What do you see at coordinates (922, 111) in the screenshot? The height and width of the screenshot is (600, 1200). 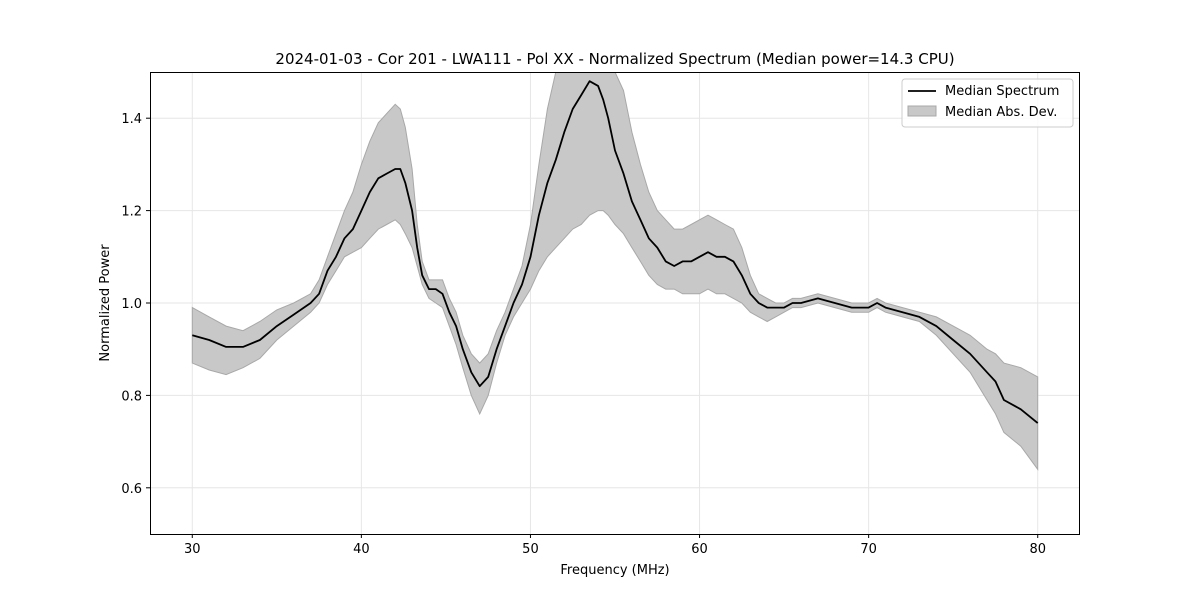 I see `legend-band-swatch` at bounding box center [922, 111].